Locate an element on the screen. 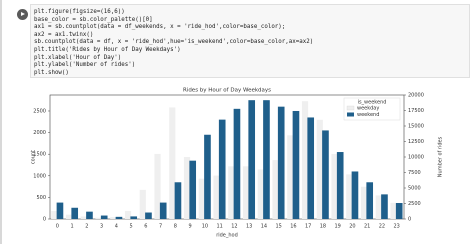  x-tick-label: 10 is located at coordinates (205, 227).